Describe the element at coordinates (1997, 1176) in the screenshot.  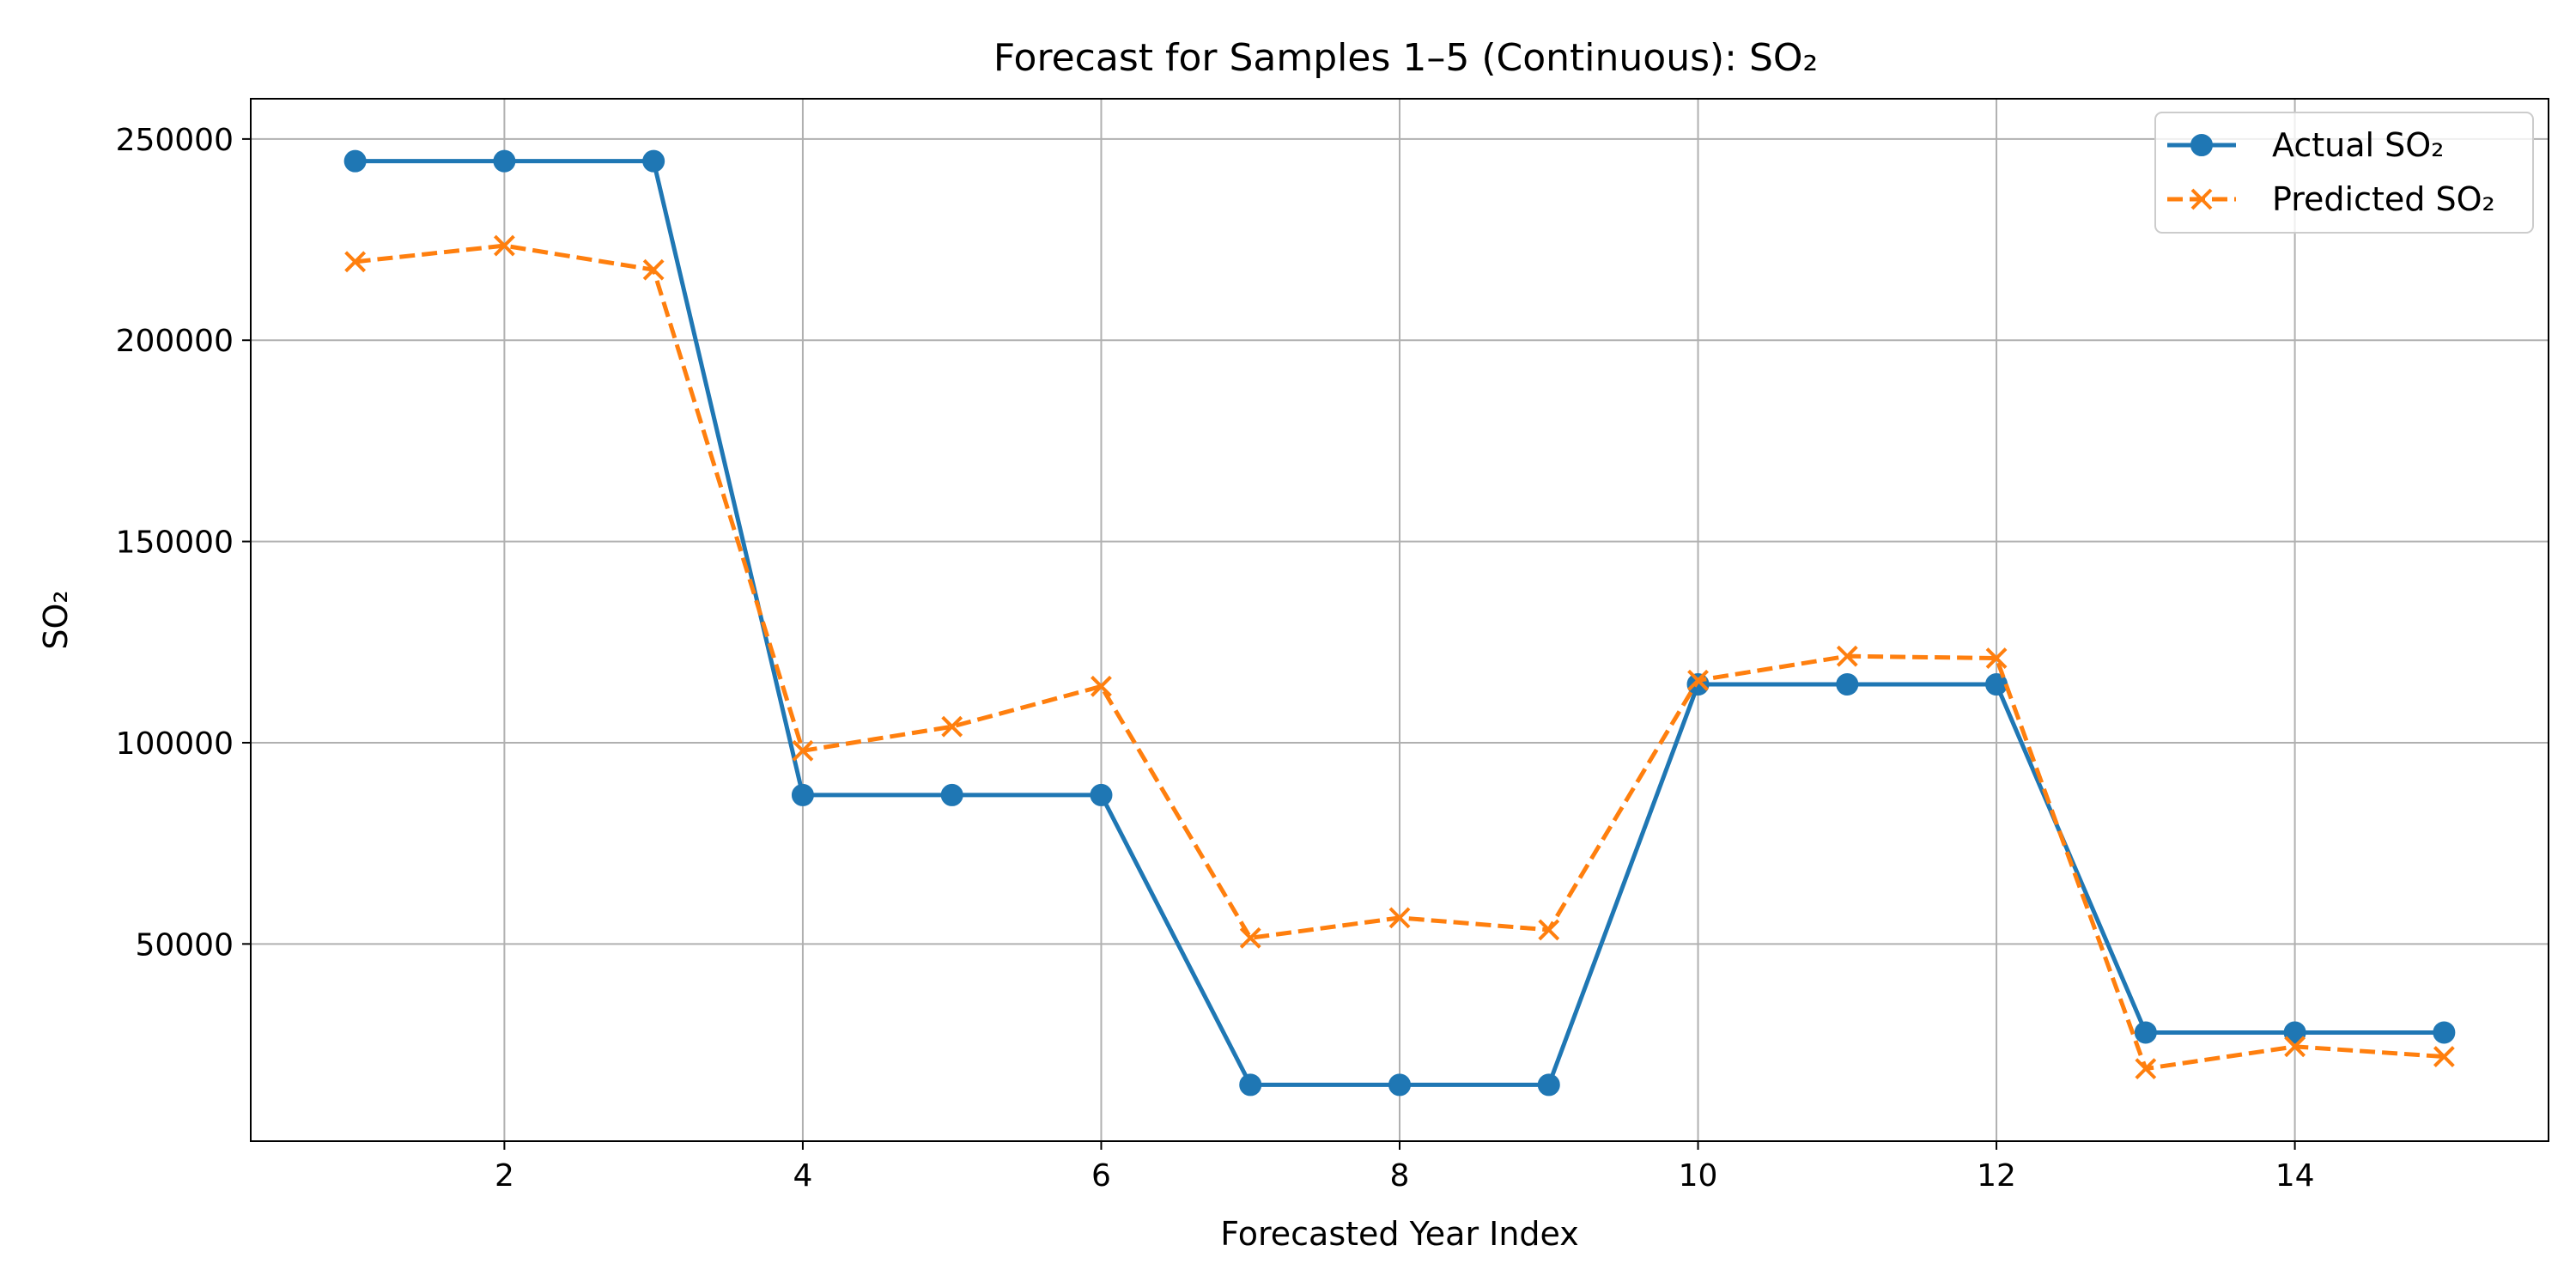
I see `x-tick-label: 12` at that location.